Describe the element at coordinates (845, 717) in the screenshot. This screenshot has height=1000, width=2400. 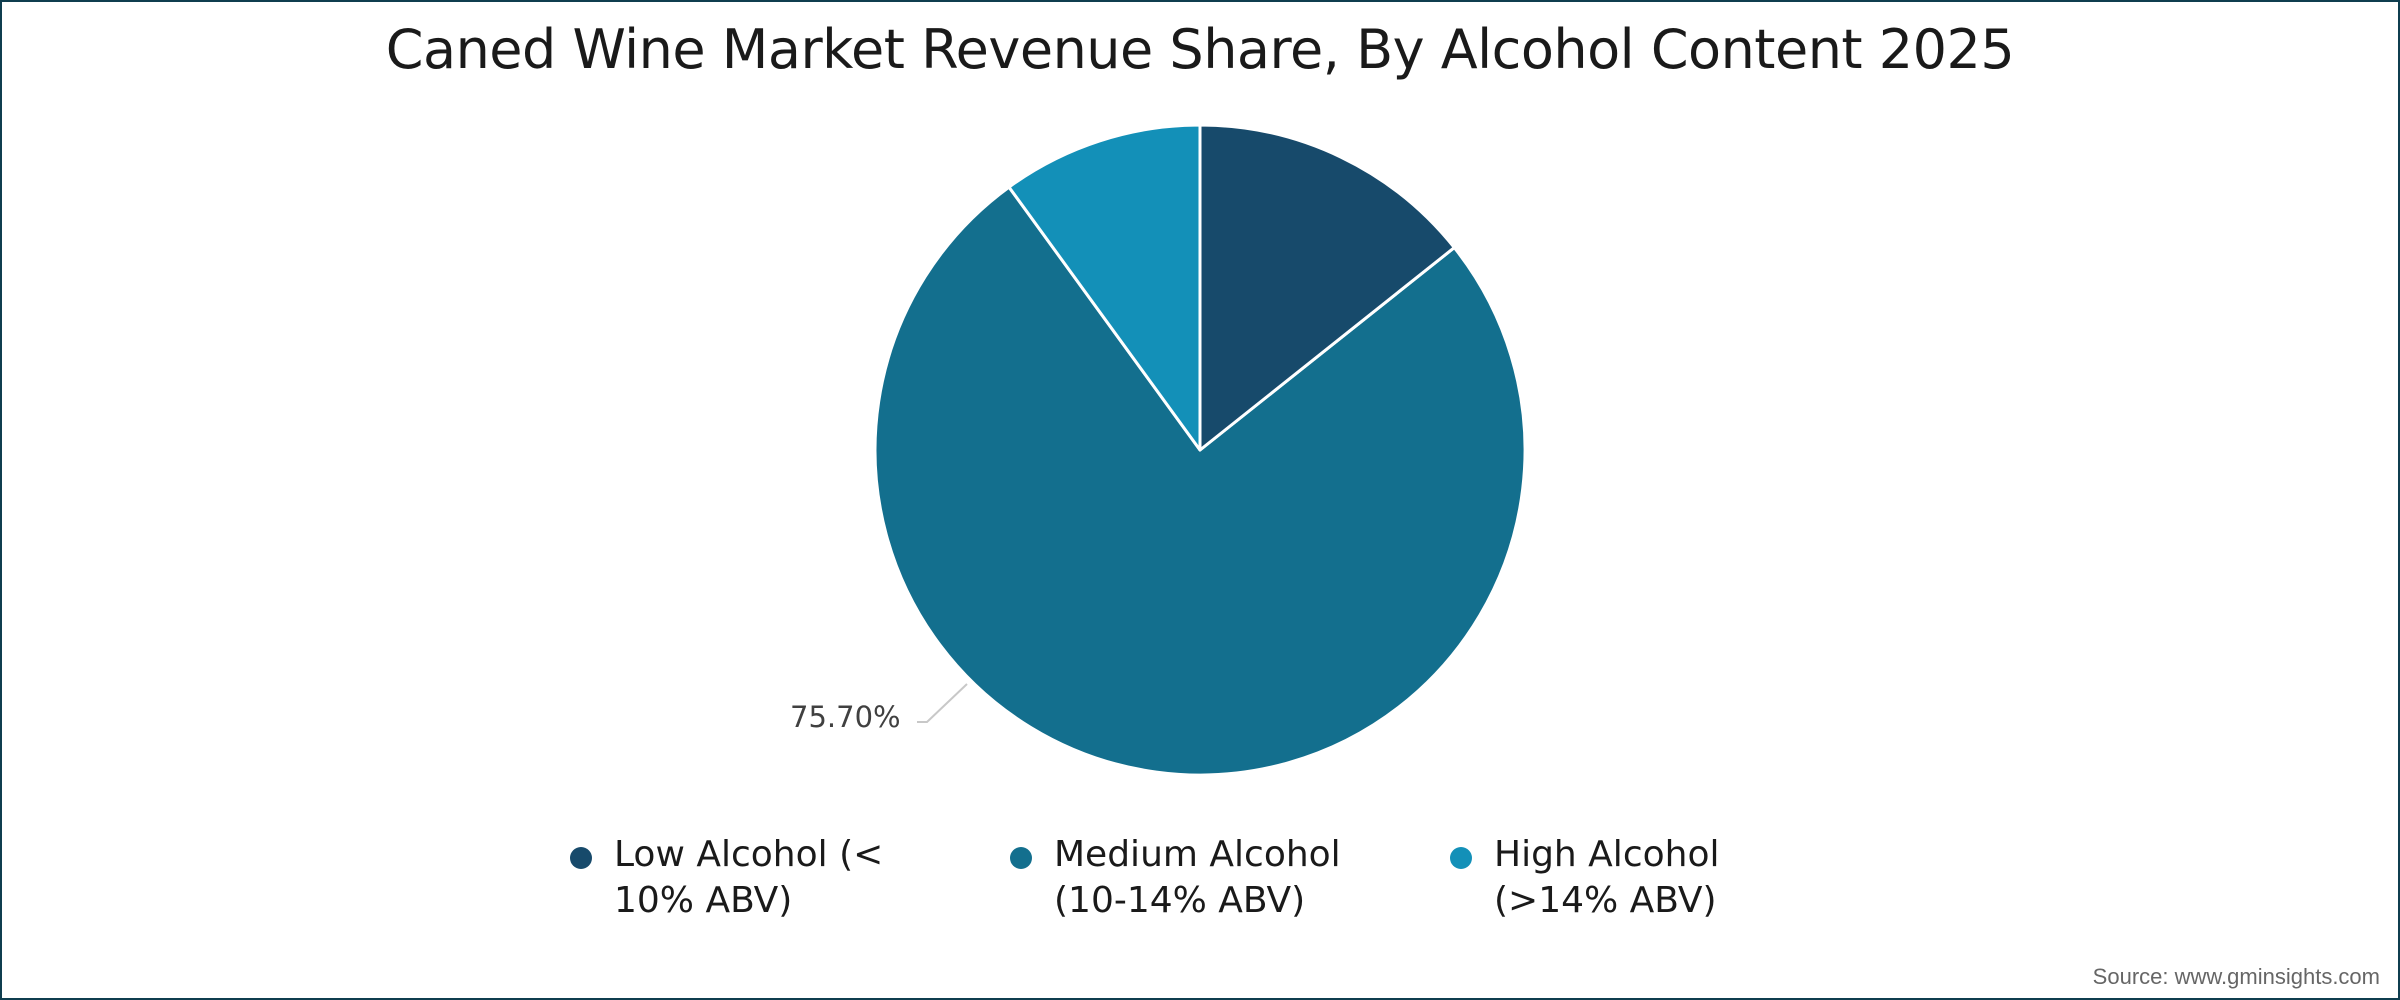
I see `data-label-medium: 75.70%` at that location.